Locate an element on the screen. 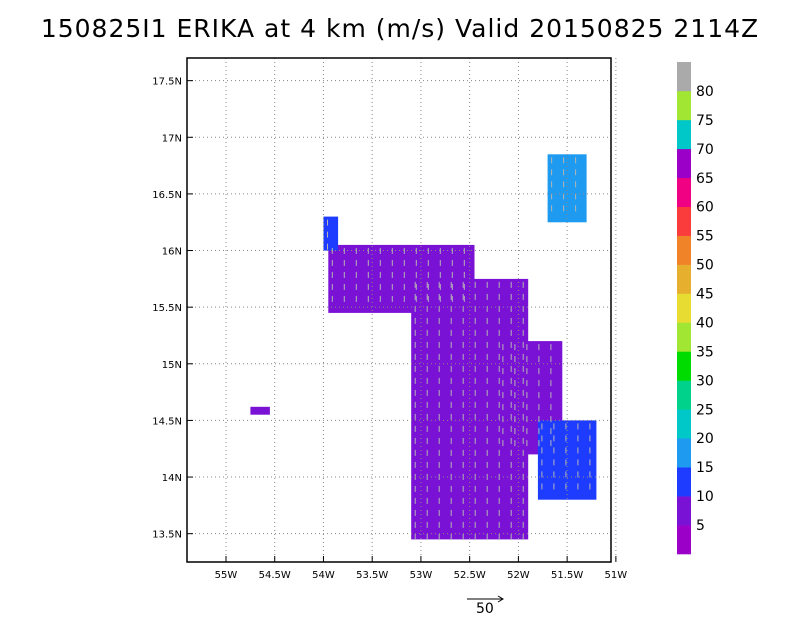 The height and width of the screenshot is (618, 800). y-tick-label: 14N is located at coordinates (172, 478).